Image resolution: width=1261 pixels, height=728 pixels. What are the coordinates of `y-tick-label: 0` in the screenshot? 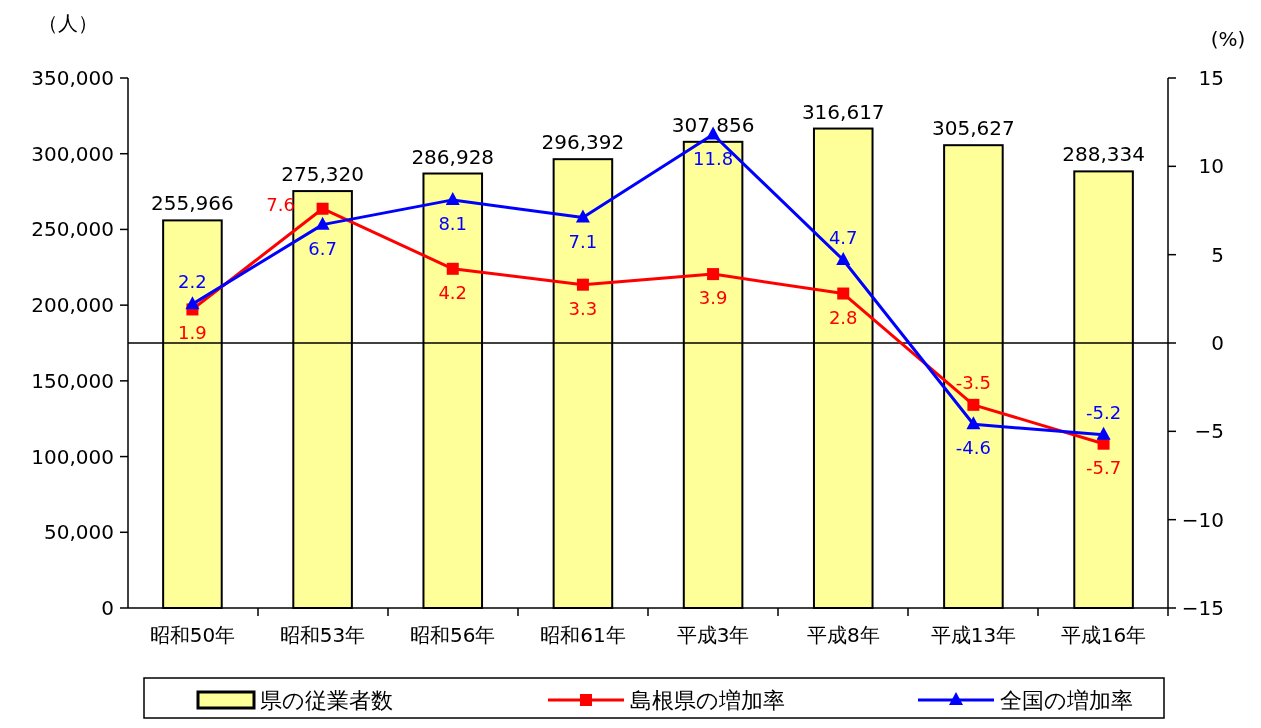 It's located at (107, 608).